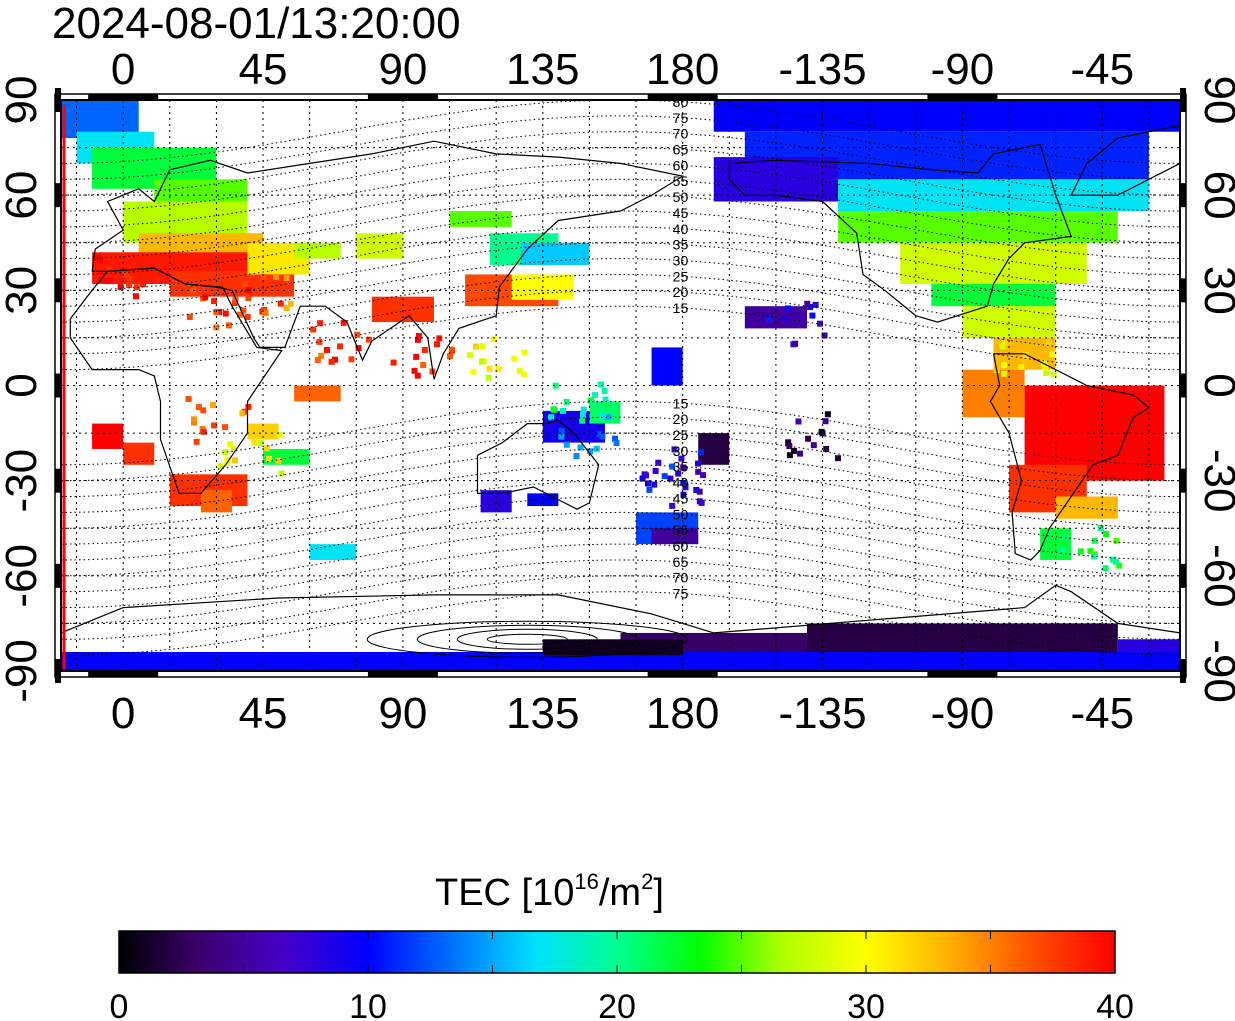 The height and width of the screenshot is (1021, 1235). What do you see at coordinates (527, 639) in the screenshot?
I see `magnetic-contour-ring` at bounding box center [527, 639].